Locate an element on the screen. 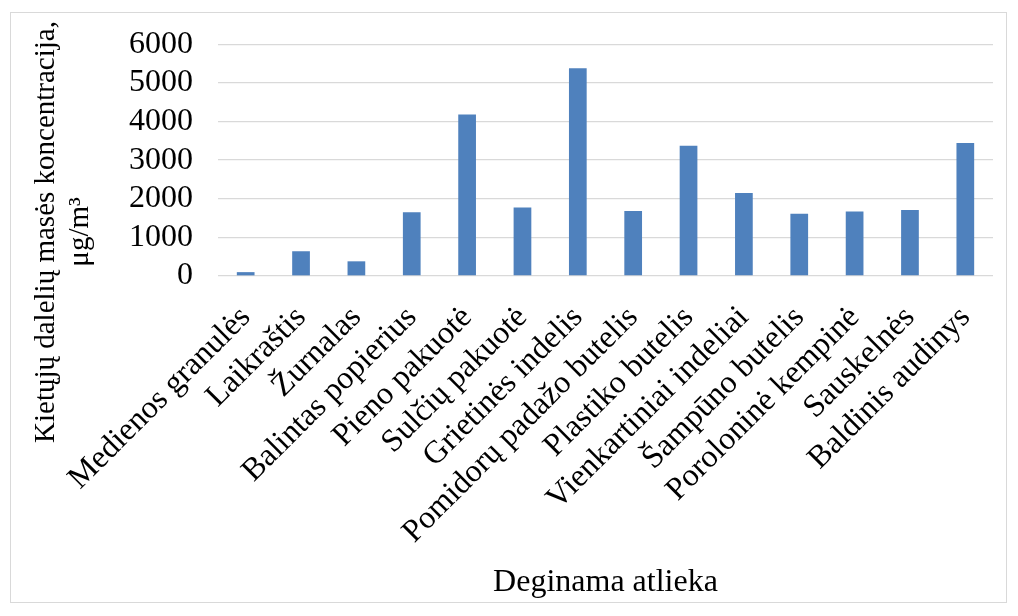 This screenshot has height=616, width=1018. x-axis-title: Deginama atlieka is located at coordinates (605, 580).